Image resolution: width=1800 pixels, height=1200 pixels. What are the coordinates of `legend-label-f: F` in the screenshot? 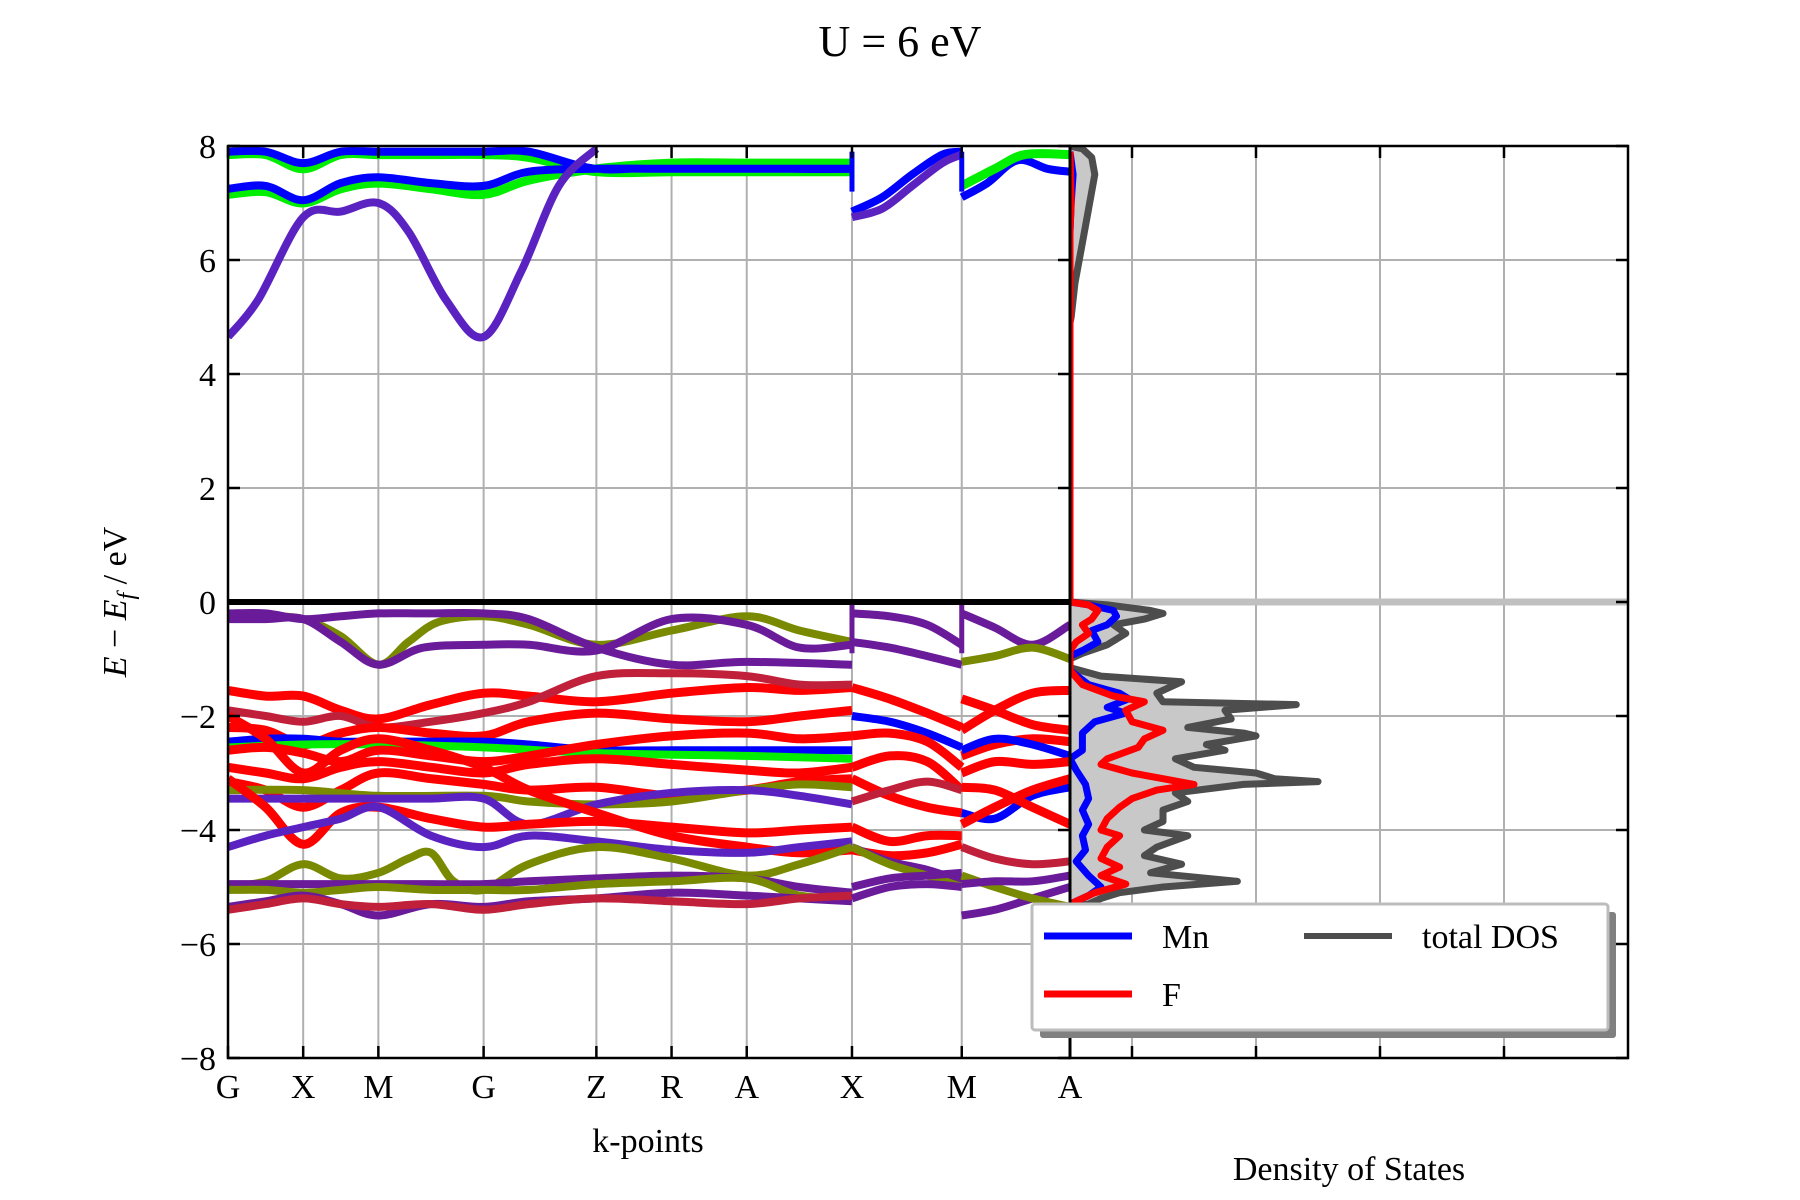 It's located at (1171, 995).